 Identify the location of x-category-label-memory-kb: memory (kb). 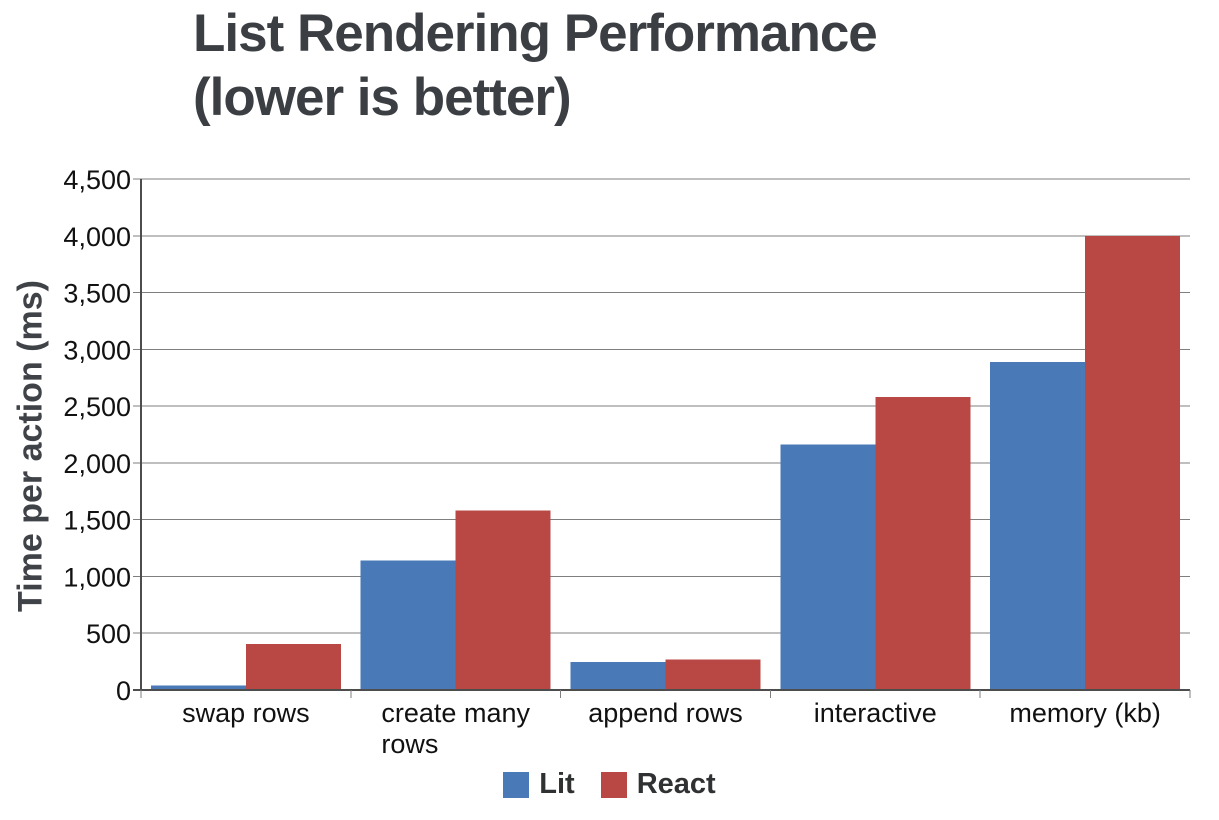
(1085, 713).